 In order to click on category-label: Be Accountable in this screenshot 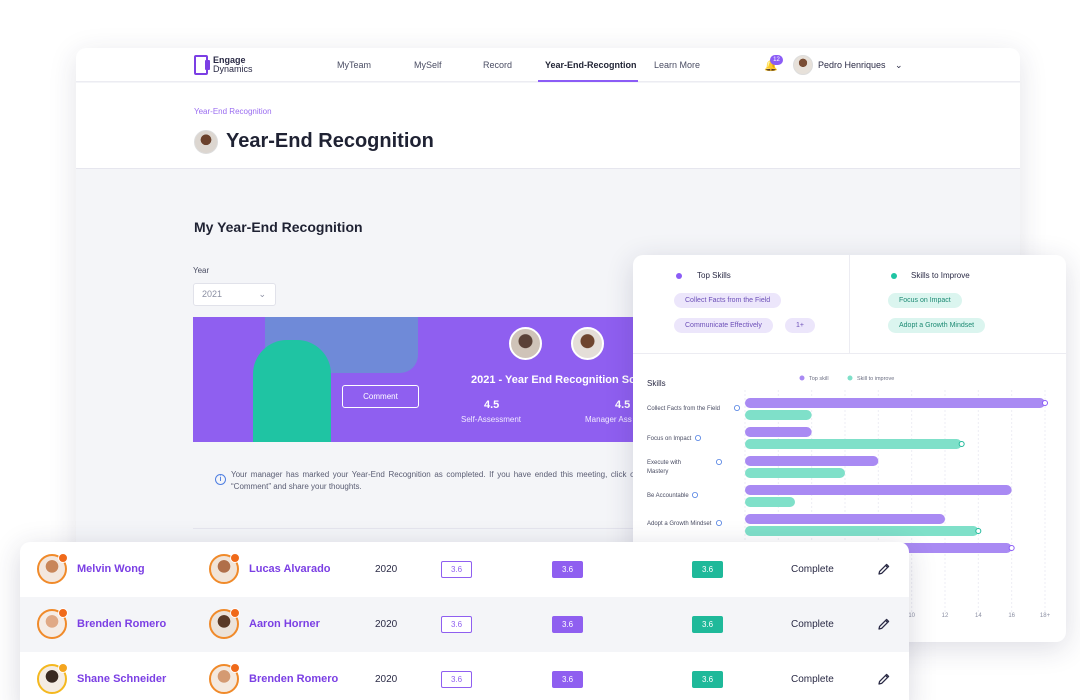, I will do `click(668, 496)`.